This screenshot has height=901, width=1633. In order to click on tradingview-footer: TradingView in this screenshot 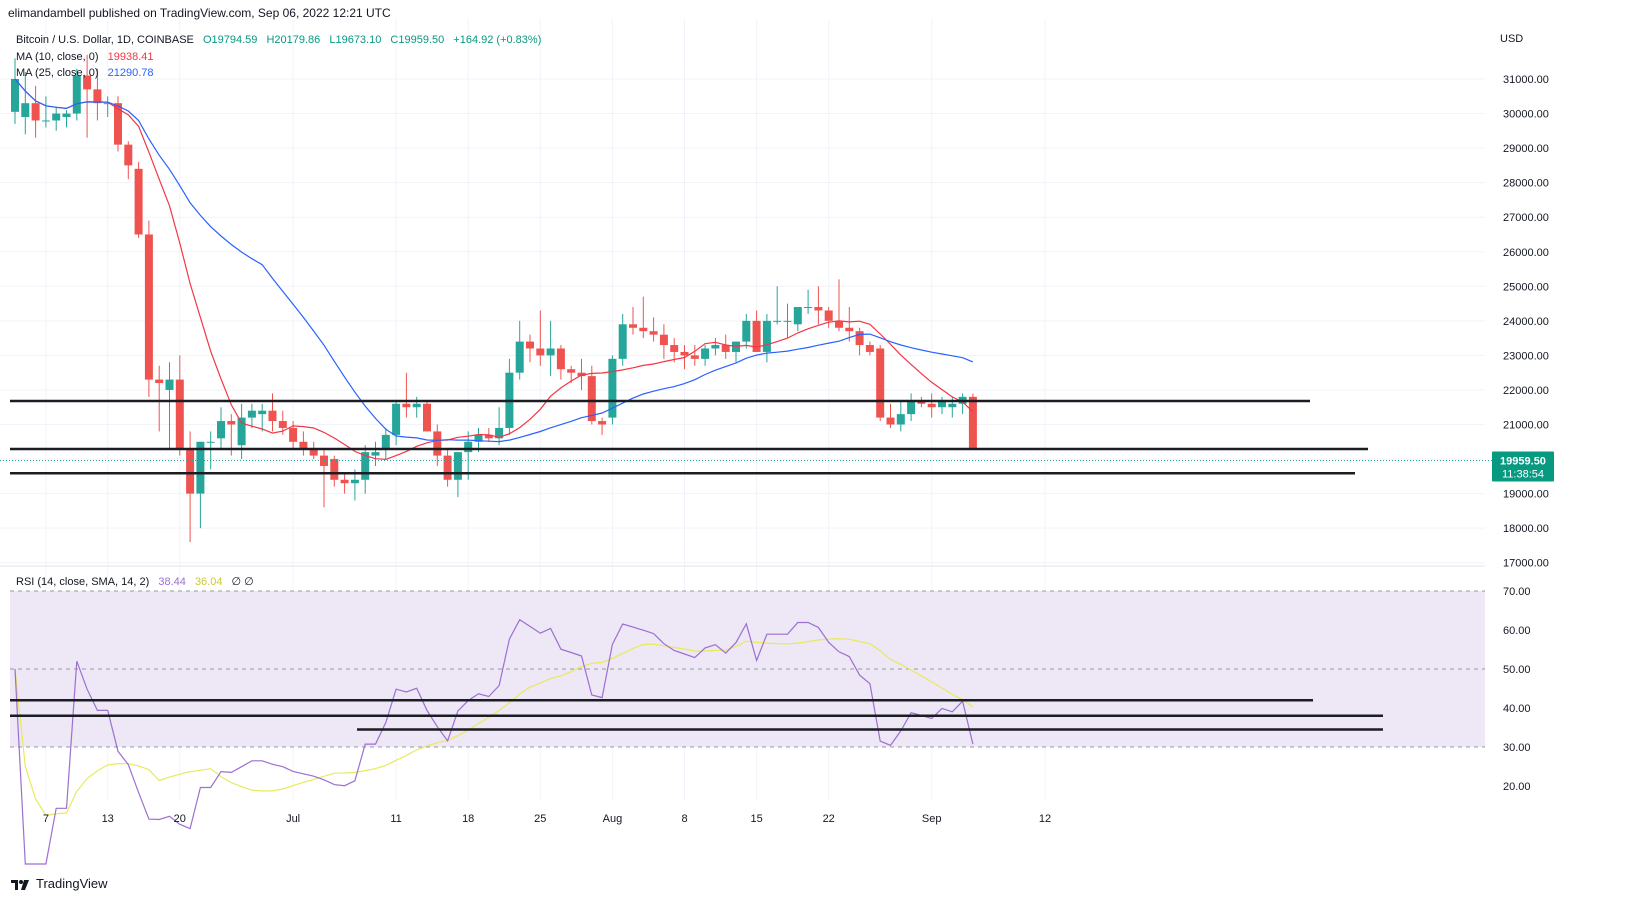, I will do `click(59, 883)`.